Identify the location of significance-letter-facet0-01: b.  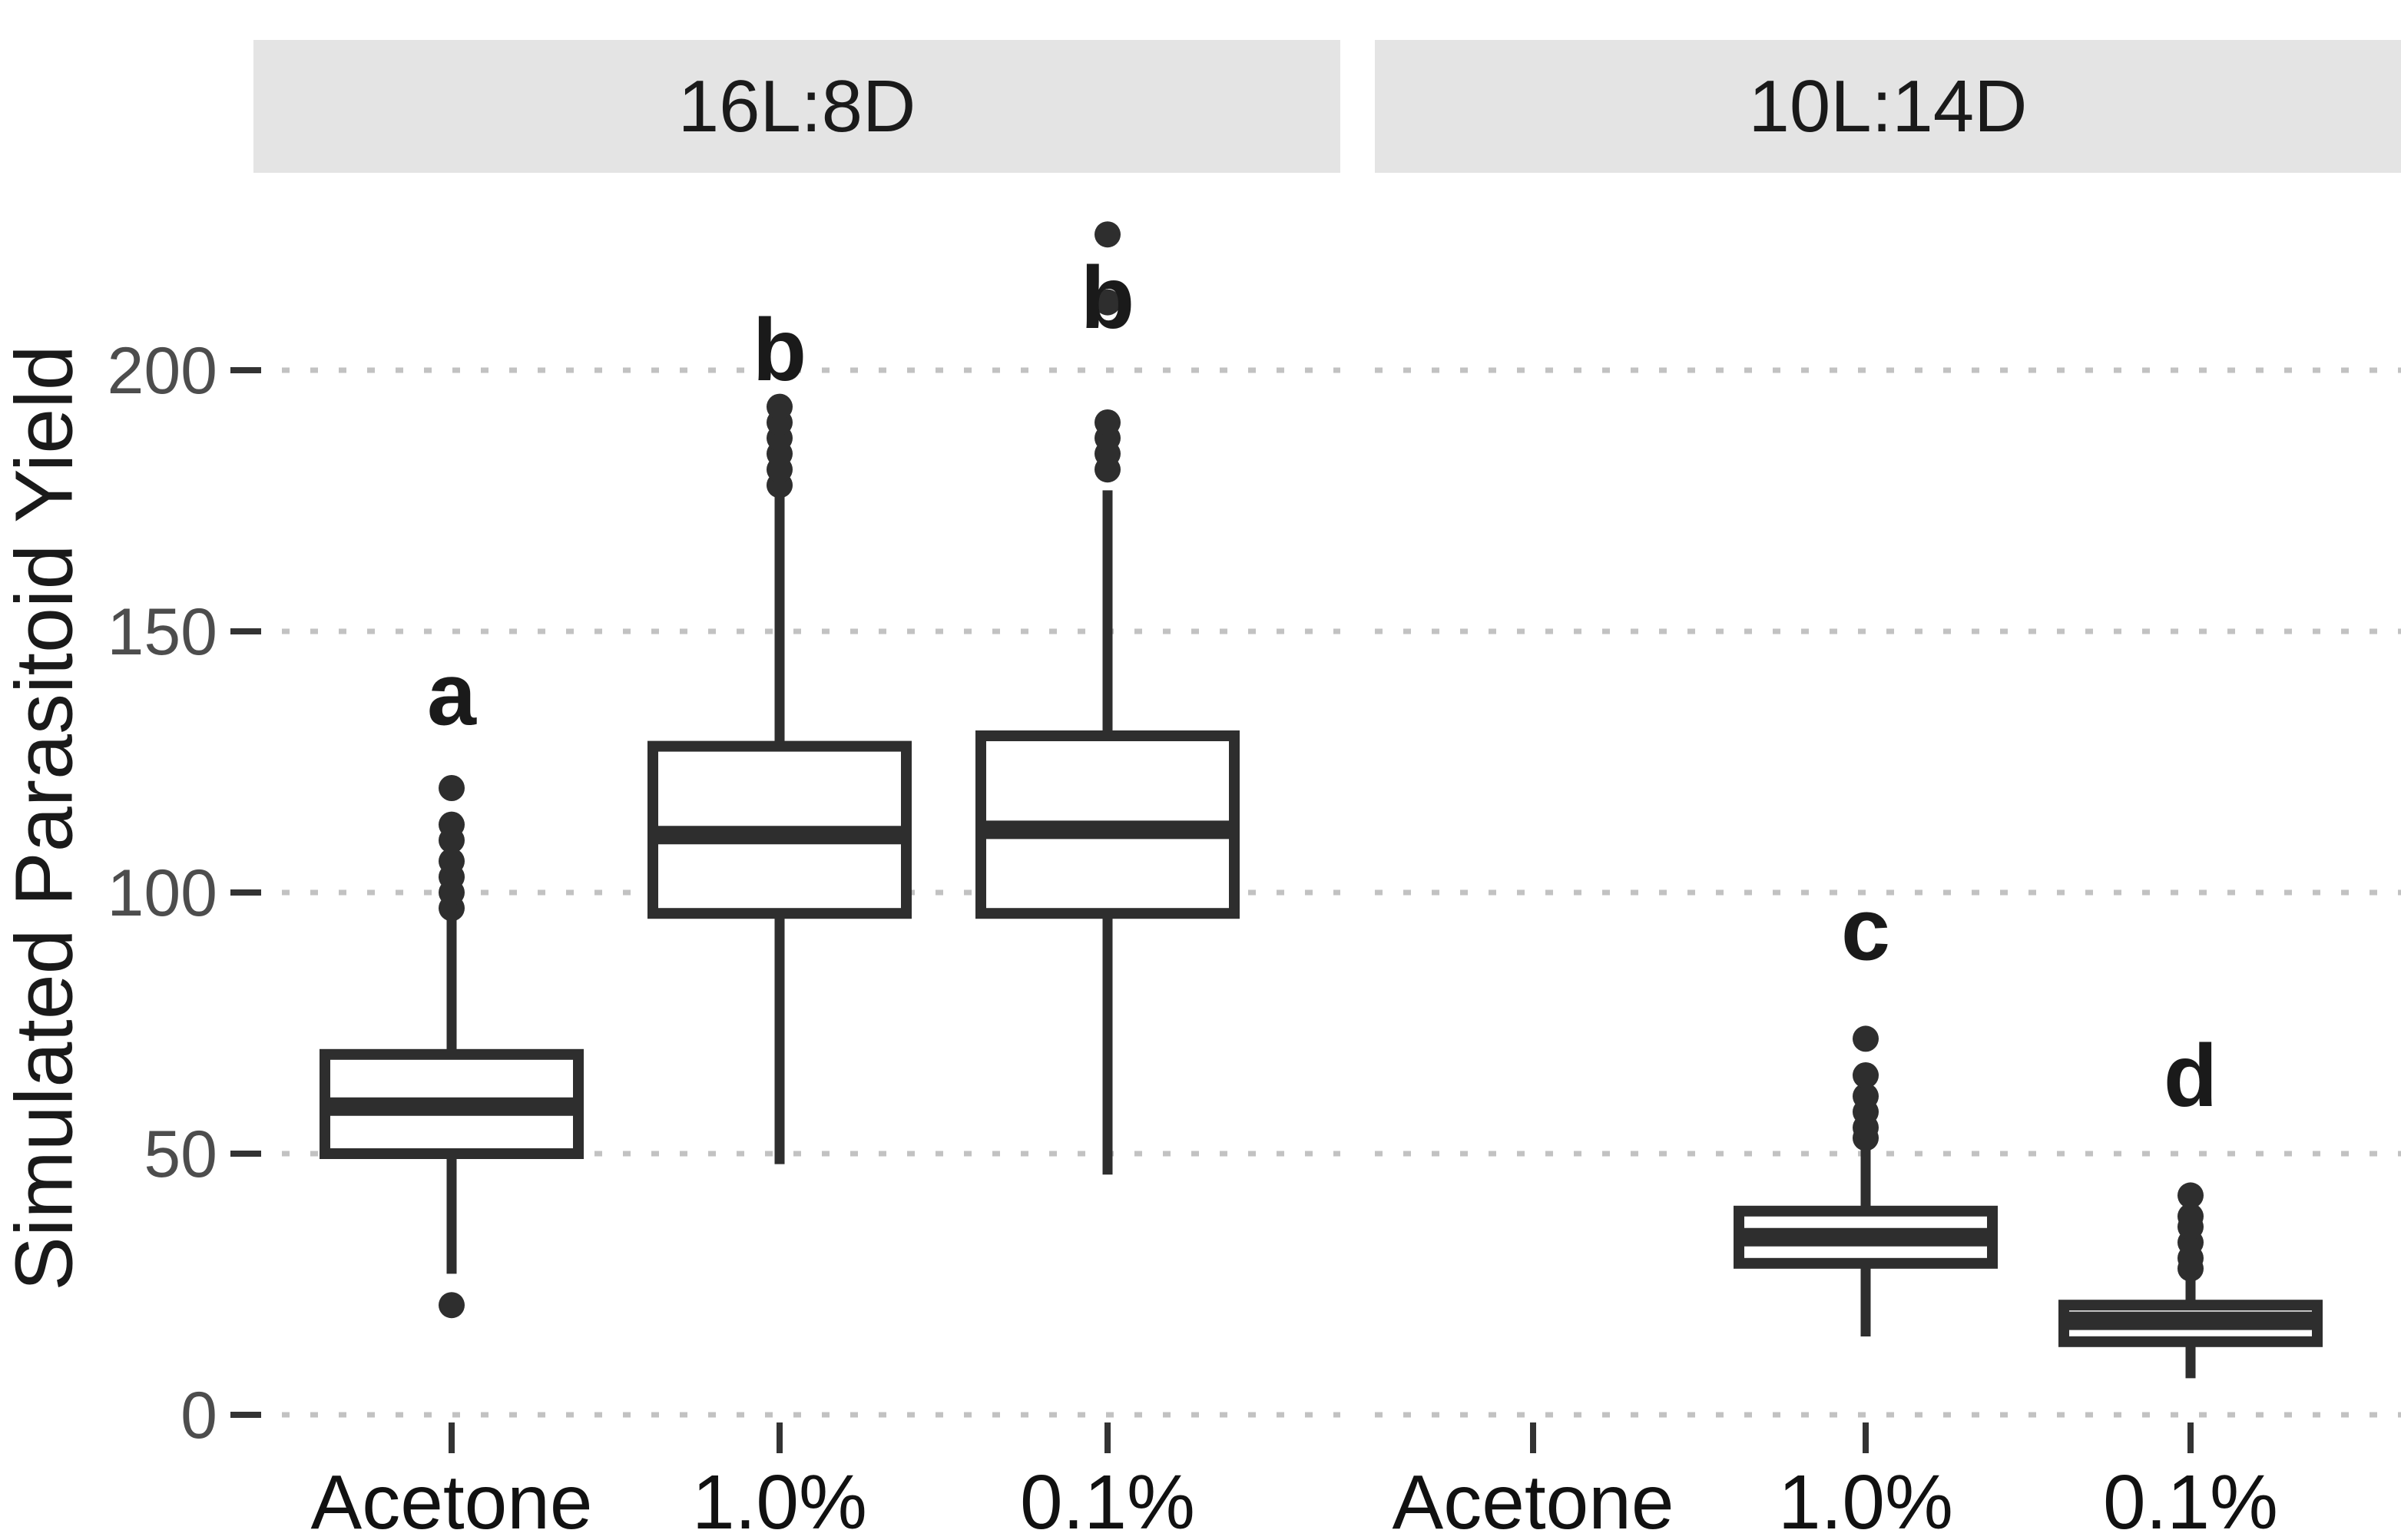
(1107, 298).